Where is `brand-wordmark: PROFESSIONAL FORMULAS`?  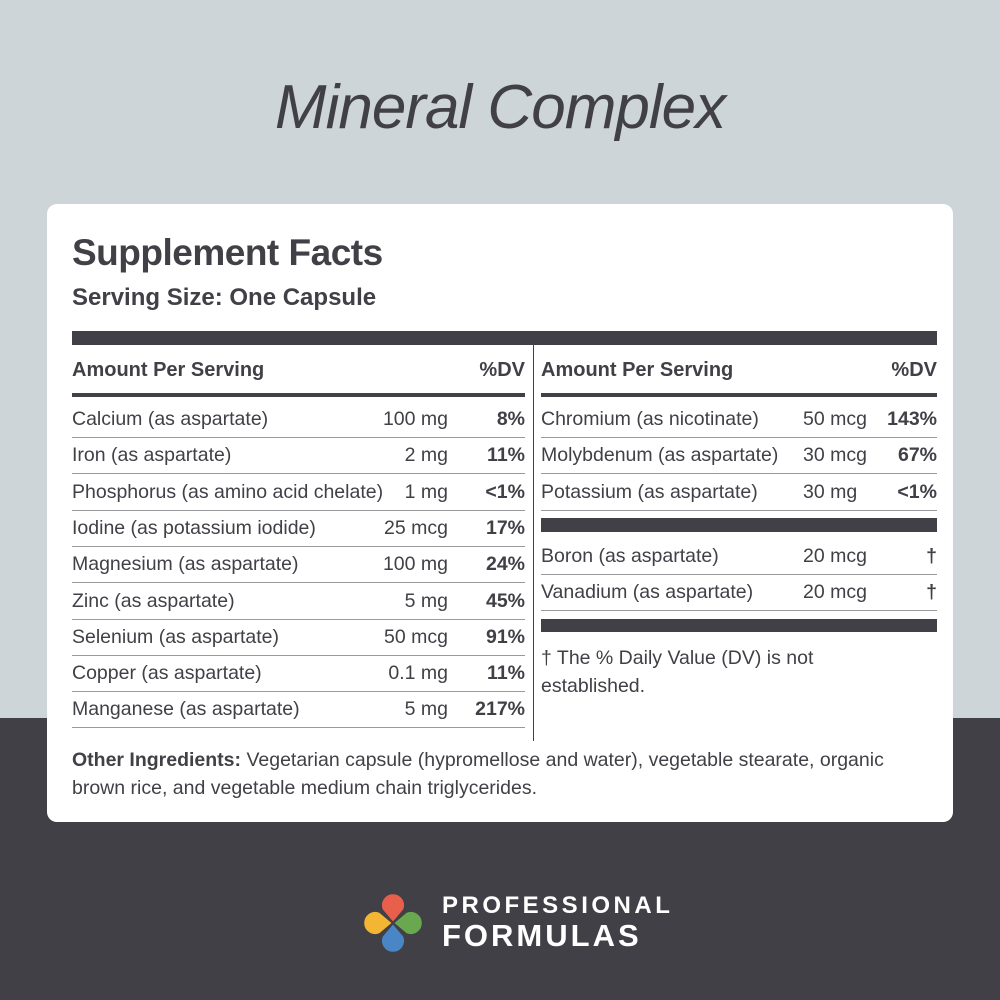 brand-wordmark: PROFESSIONAL FORMULAS is located at coordinates (558, 922).